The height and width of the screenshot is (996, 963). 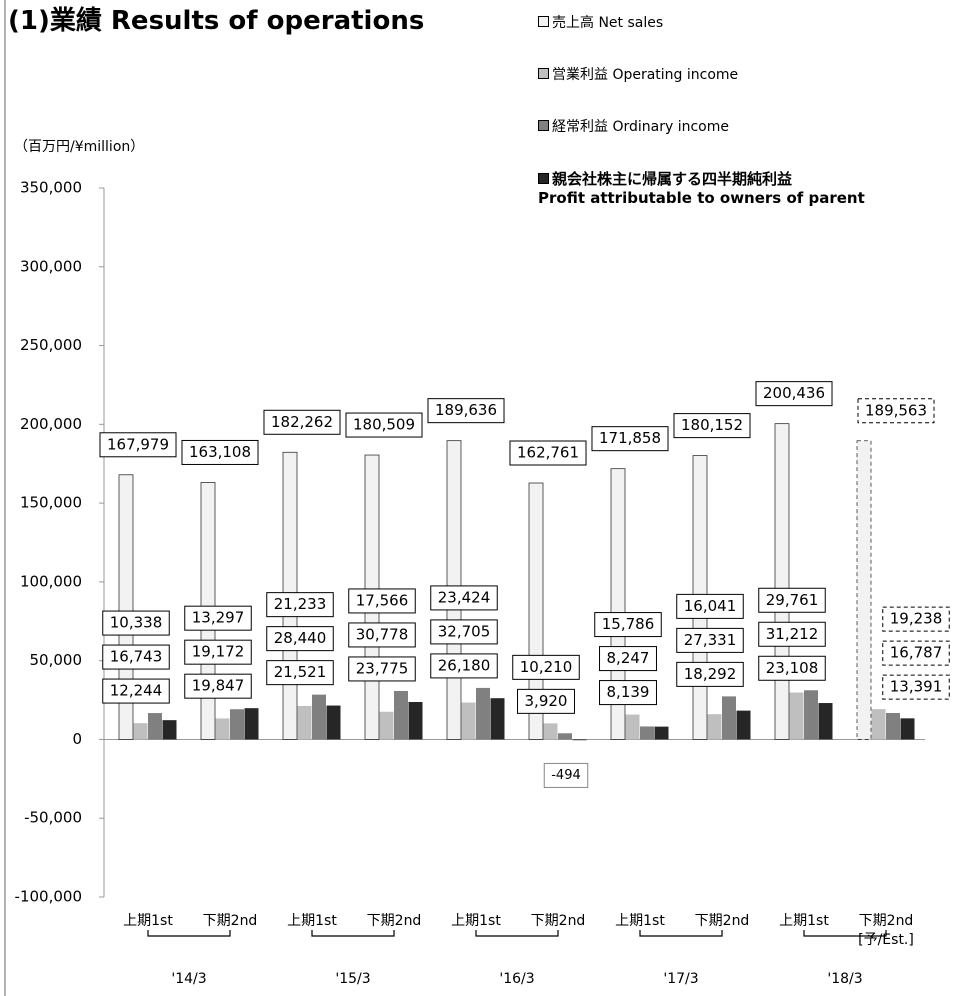 I want to click on data-label: 16,041, so click(x=710, y=606).